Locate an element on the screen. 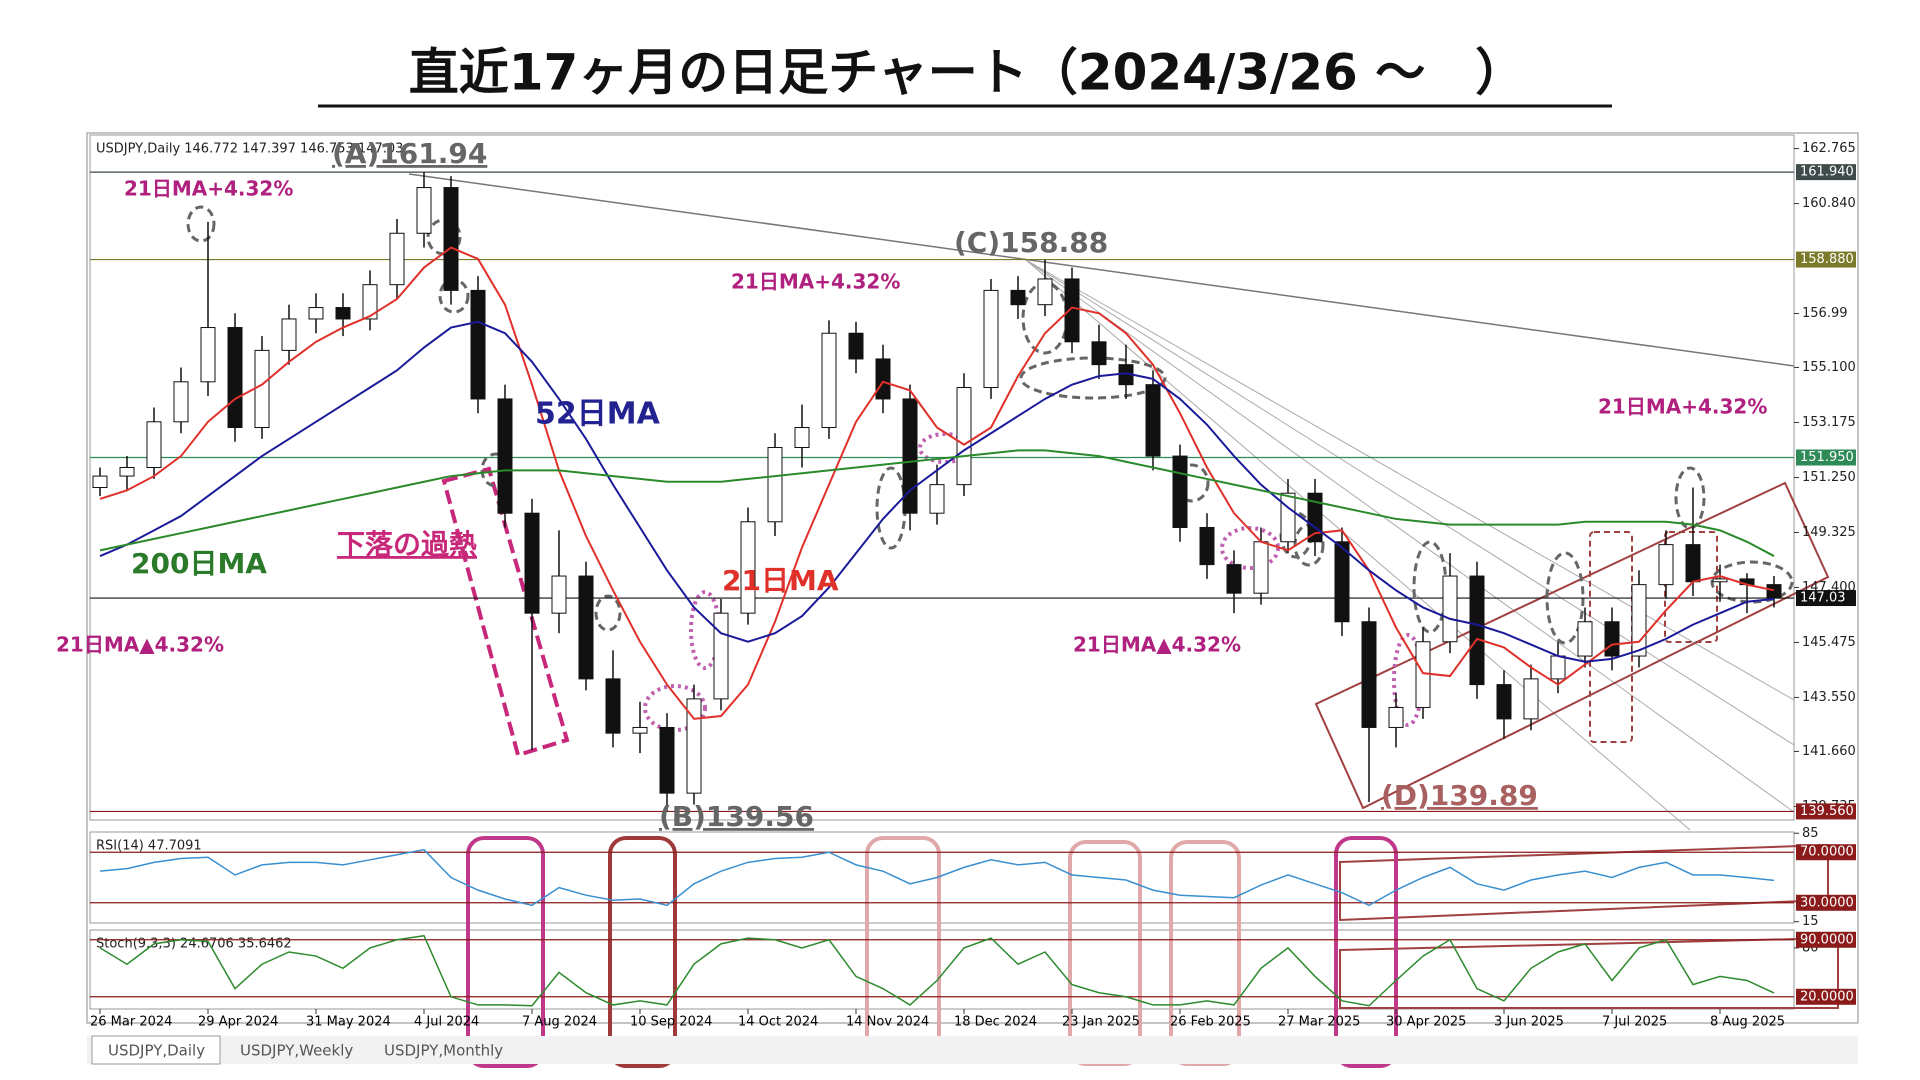 The width and height of the screenshot is (1920, 1080). annotation: 下落の過熱 is located at coordinates (407, 544).